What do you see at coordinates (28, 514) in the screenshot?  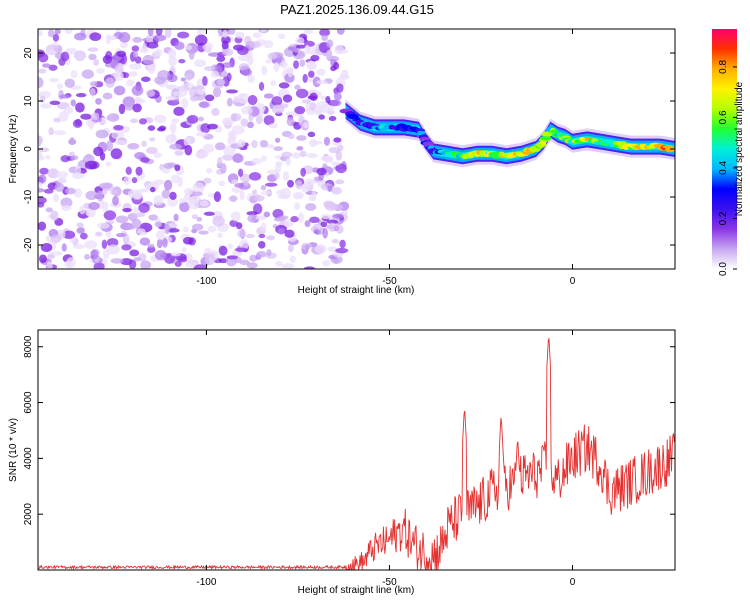 I see `snr-y-tick-label: 2000` at bounding box center [28, 514].